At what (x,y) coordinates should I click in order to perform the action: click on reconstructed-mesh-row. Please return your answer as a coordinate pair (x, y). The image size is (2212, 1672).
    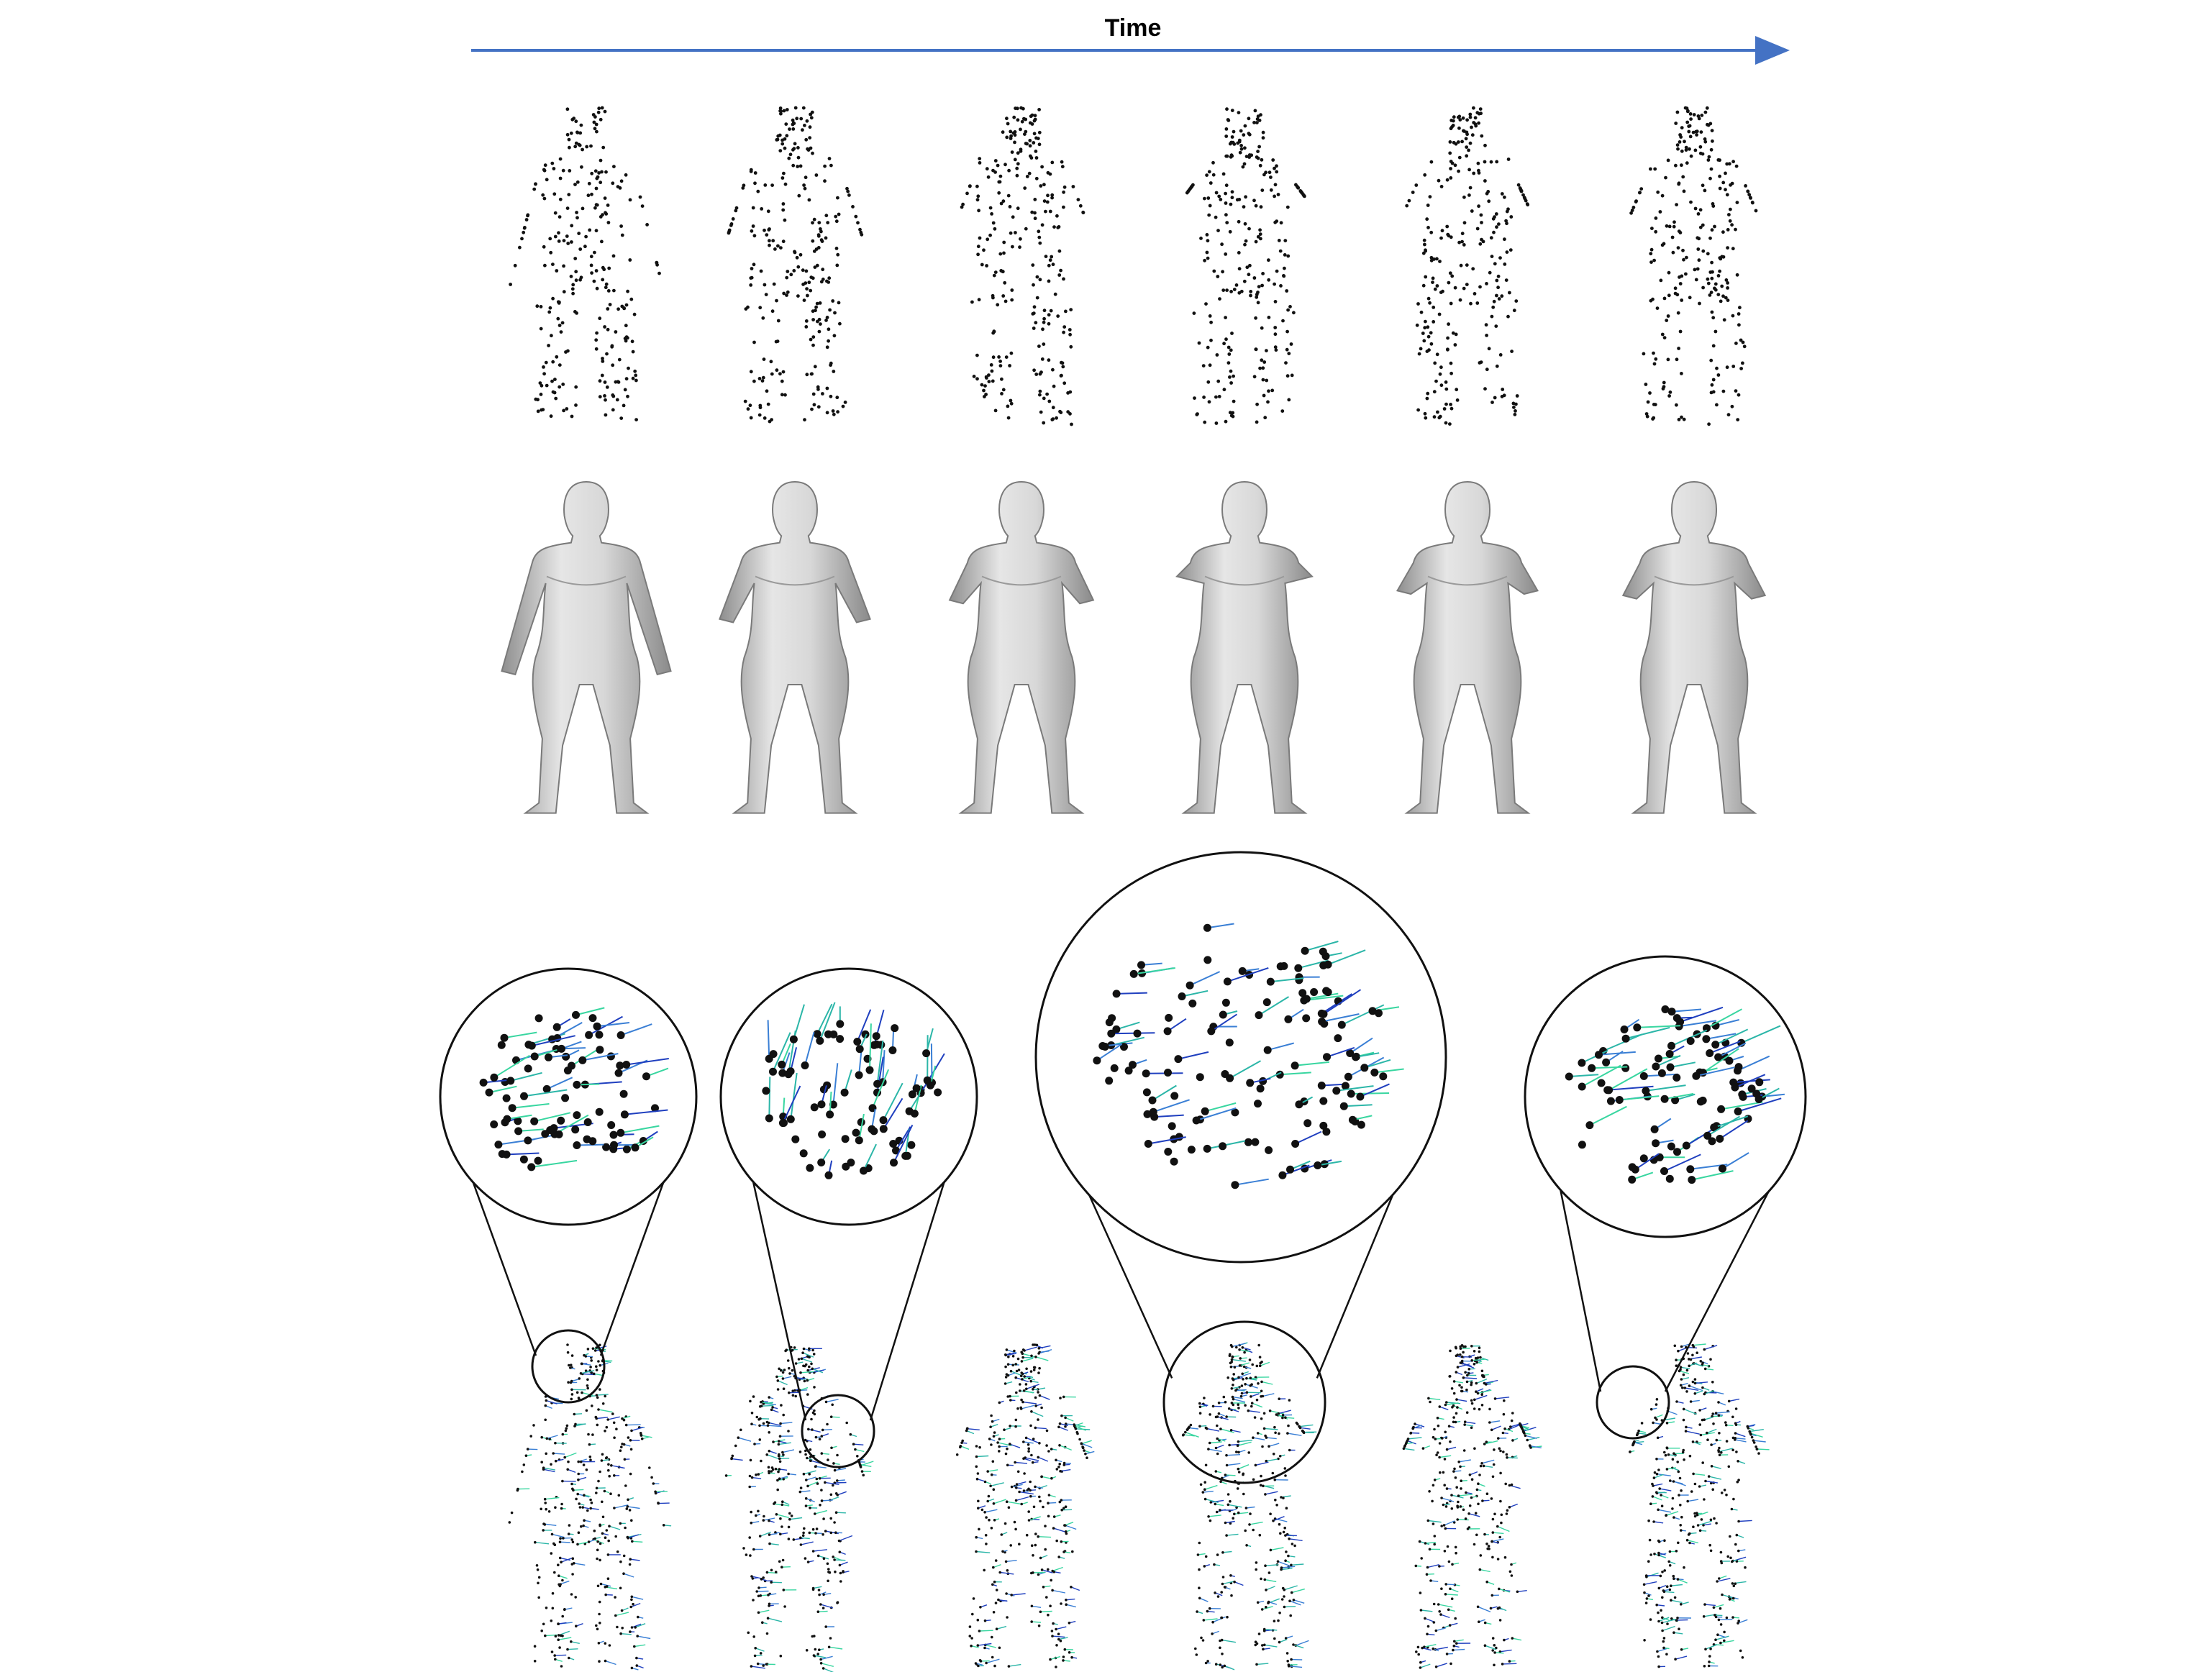
    Looking at the image, I should click on (1134, 647).